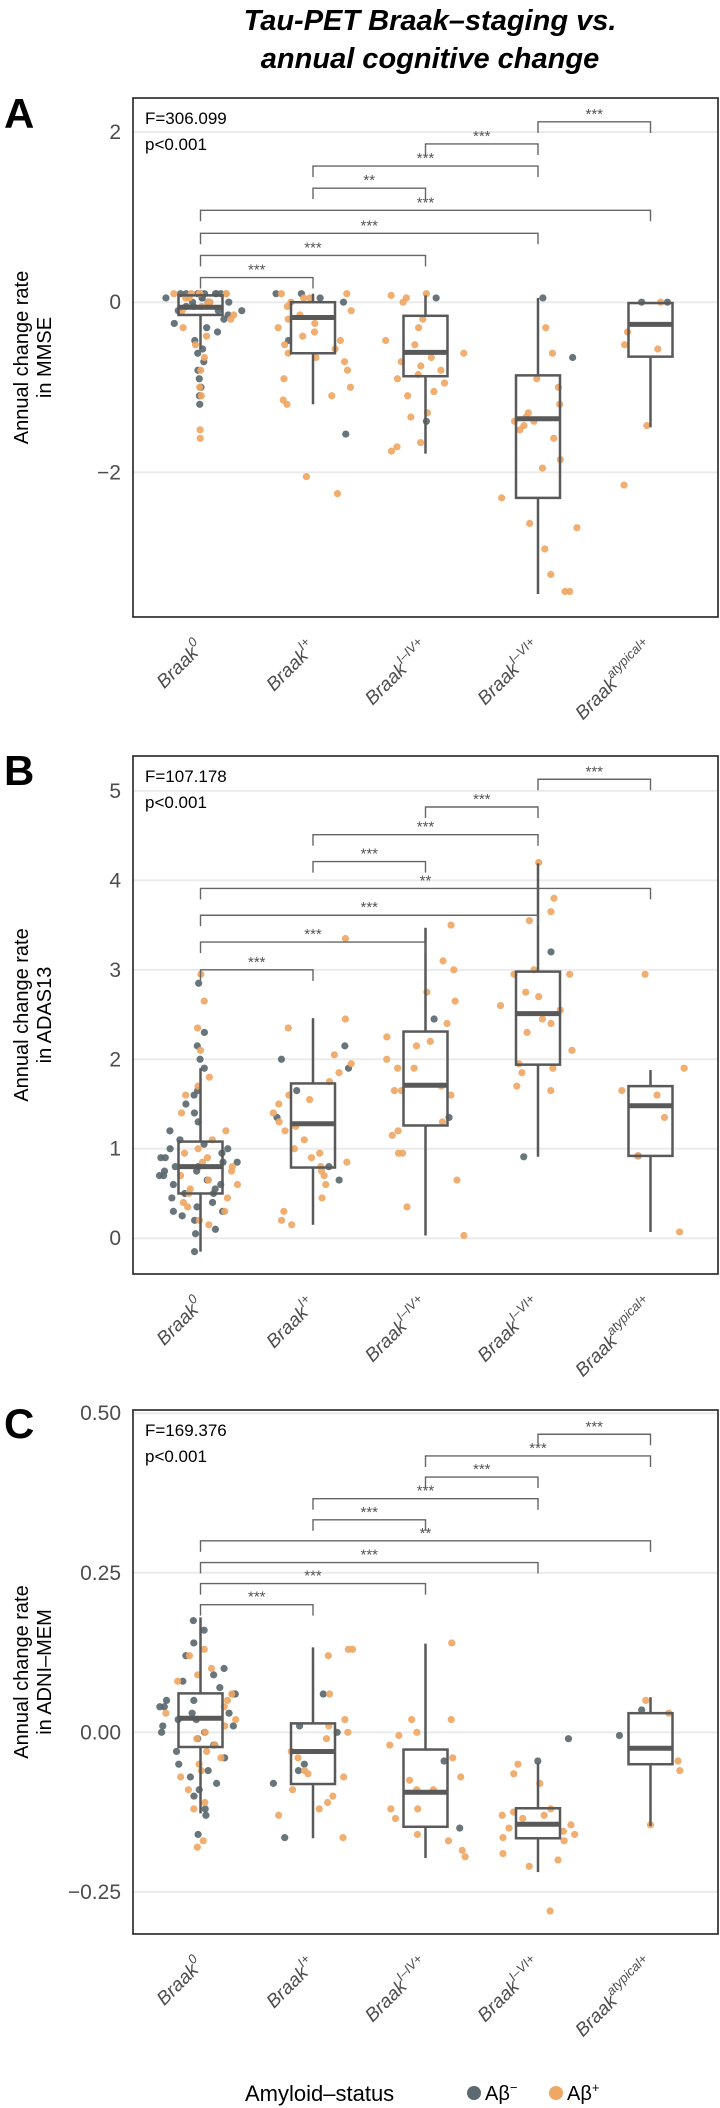 This screenshot has width=720, height=2108. Describe the element at coordinates (426, 880) in the screenshot. I see `significance-label: **` at that location.